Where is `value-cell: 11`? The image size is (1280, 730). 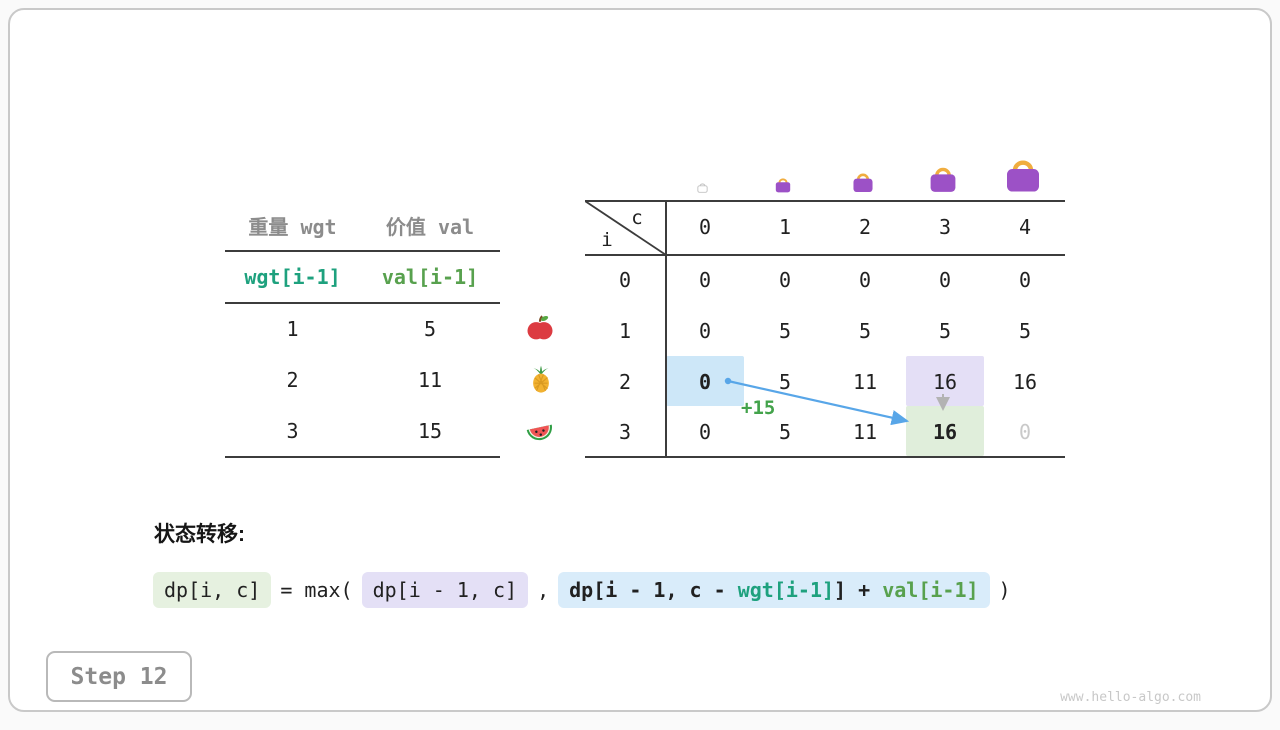
value-cell: 11 is located at coordinates (430, 379).